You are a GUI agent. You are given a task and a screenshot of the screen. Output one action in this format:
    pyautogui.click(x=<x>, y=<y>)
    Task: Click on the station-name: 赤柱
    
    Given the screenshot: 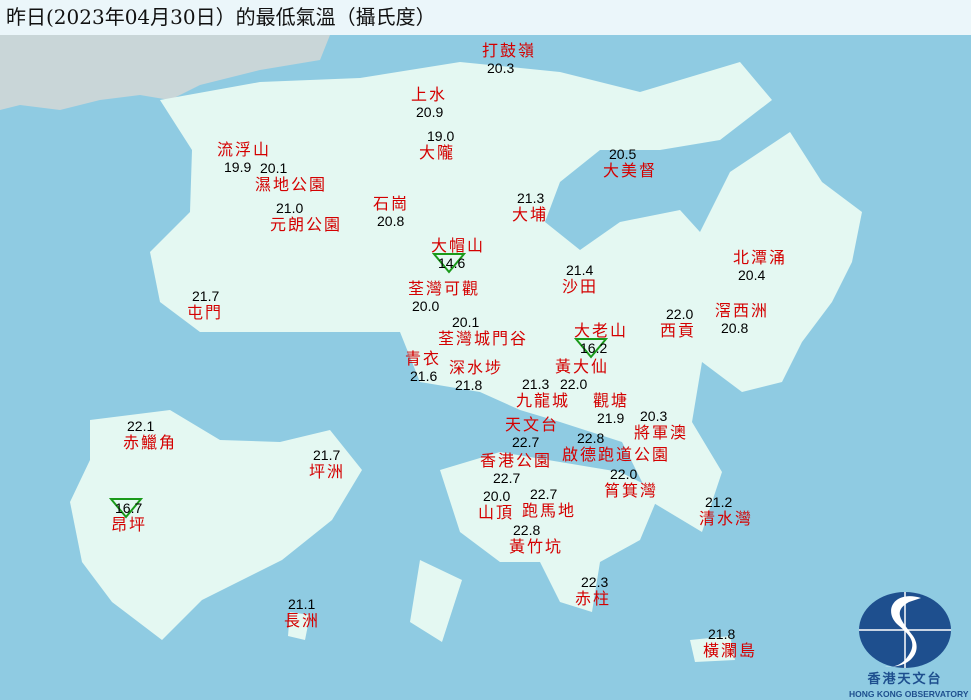 What is the action you would take?
    pyautogui.click(x=593, y=598)
    